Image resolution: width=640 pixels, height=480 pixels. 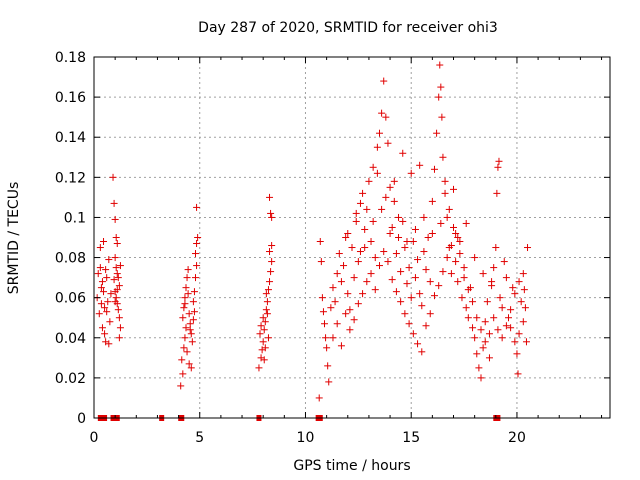 What do you see at coordinates (75, 218) in the screenshot?
I see `y-tick-label: 0.1` at bounding box center [75, 218].